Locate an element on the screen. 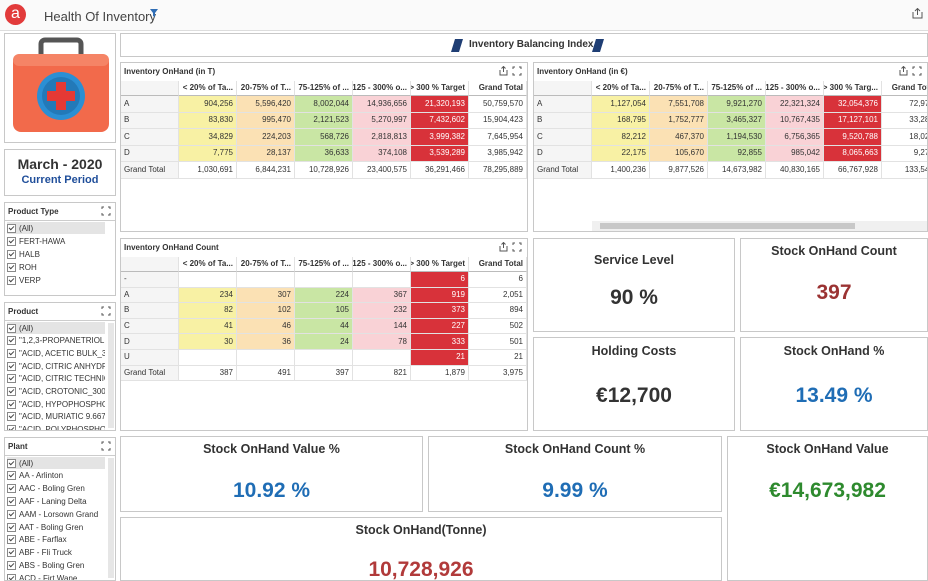  h-scroll-thumb is located at coordinates (727, 226).